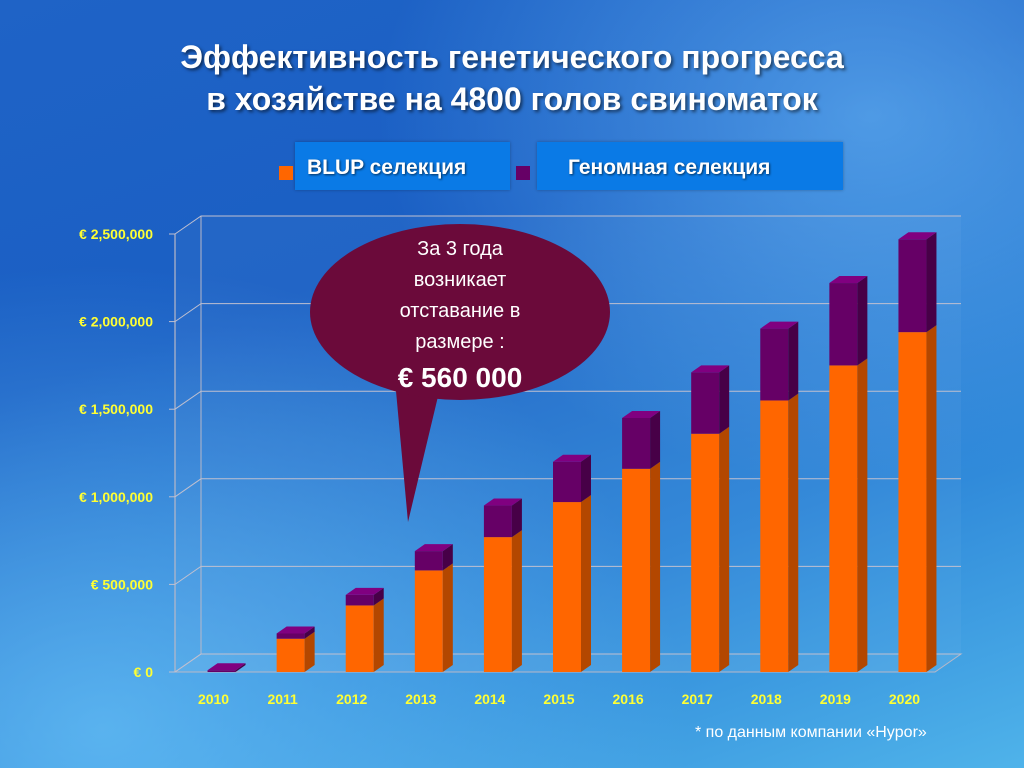  I want to click on callout-ellipse, so click(460, 312).